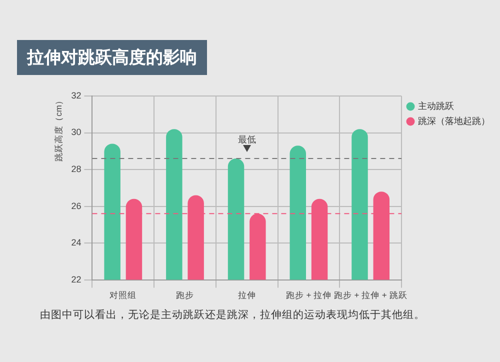 The width and height of the screenshot is (500, 362). I want to click on y-tick-label: 24, so click(76, 243).